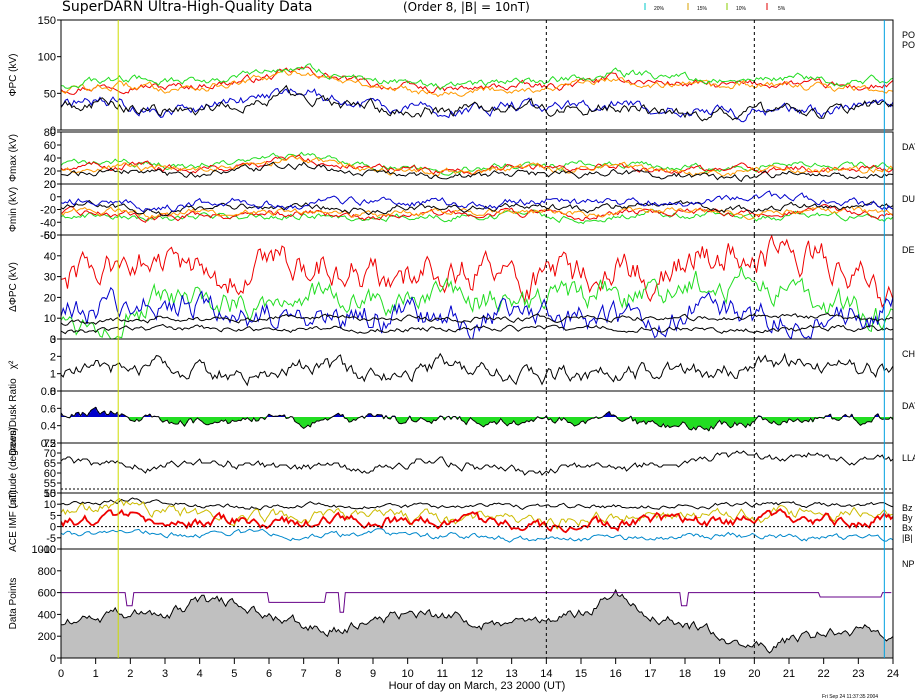 The image size is (915, 700). I want to click on series-phi_min-red, so click(477, 213).